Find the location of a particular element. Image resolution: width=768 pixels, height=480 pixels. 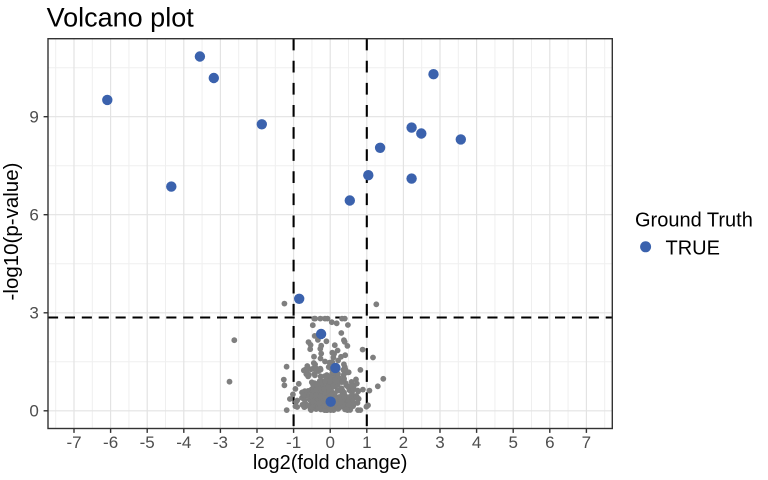

svg-text: Ground Truth is located at coordinates (694, 220).